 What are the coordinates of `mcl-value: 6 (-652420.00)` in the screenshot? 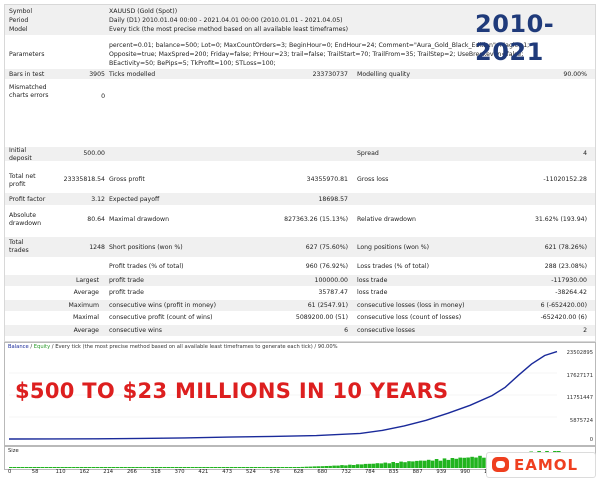 It's located at (563, 305).